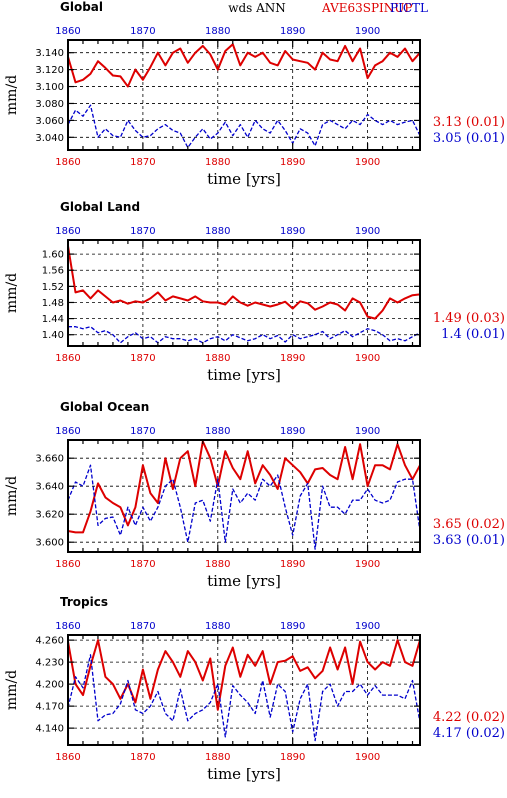 The image size is (507, 798). What do you see at coordinates (469, 318) in the screenshot?
I see `stat-label-red: 1.49 (0.03)` at bounding box center [469, 318].